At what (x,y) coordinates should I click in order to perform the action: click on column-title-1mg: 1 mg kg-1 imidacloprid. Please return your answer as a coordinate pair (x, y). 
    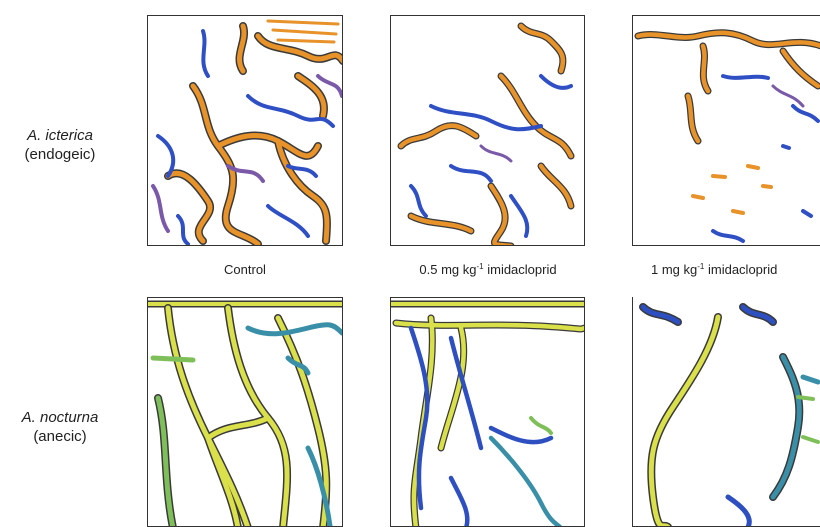
    Looking at the image, I should click on (714, 269).